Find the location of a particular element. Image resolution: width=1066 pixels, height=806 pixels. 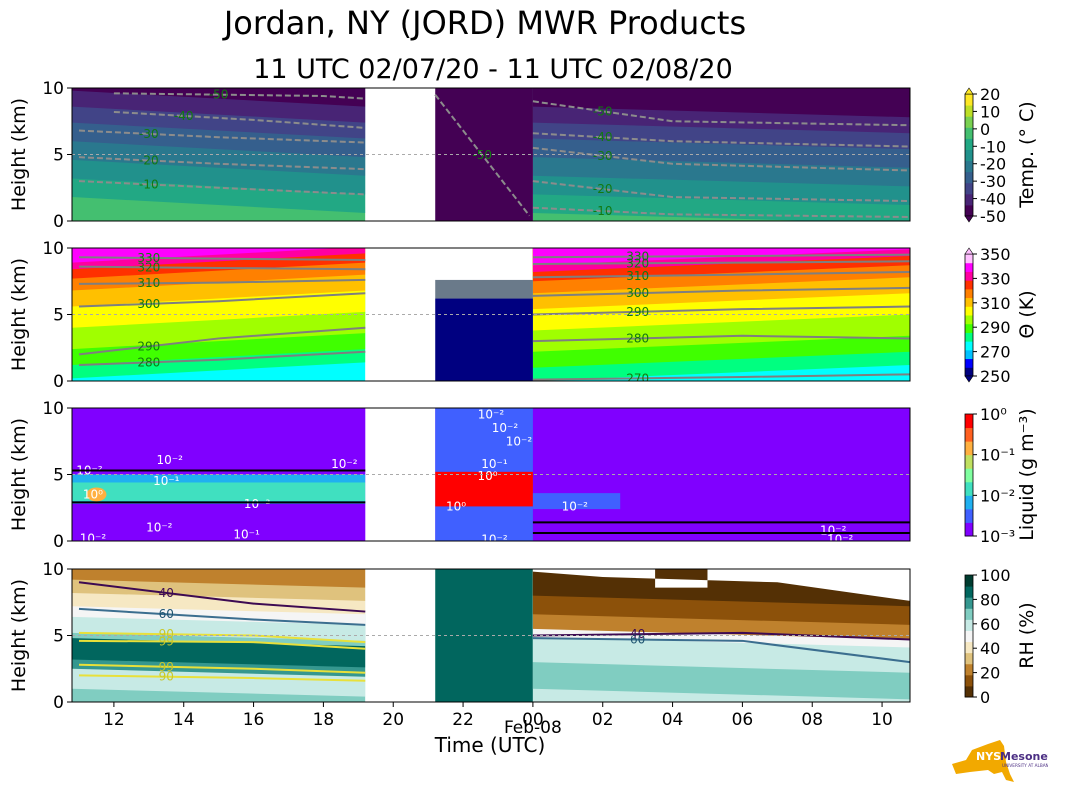

colorbar-tick-label: 290 is located at coordinates (995, 327).